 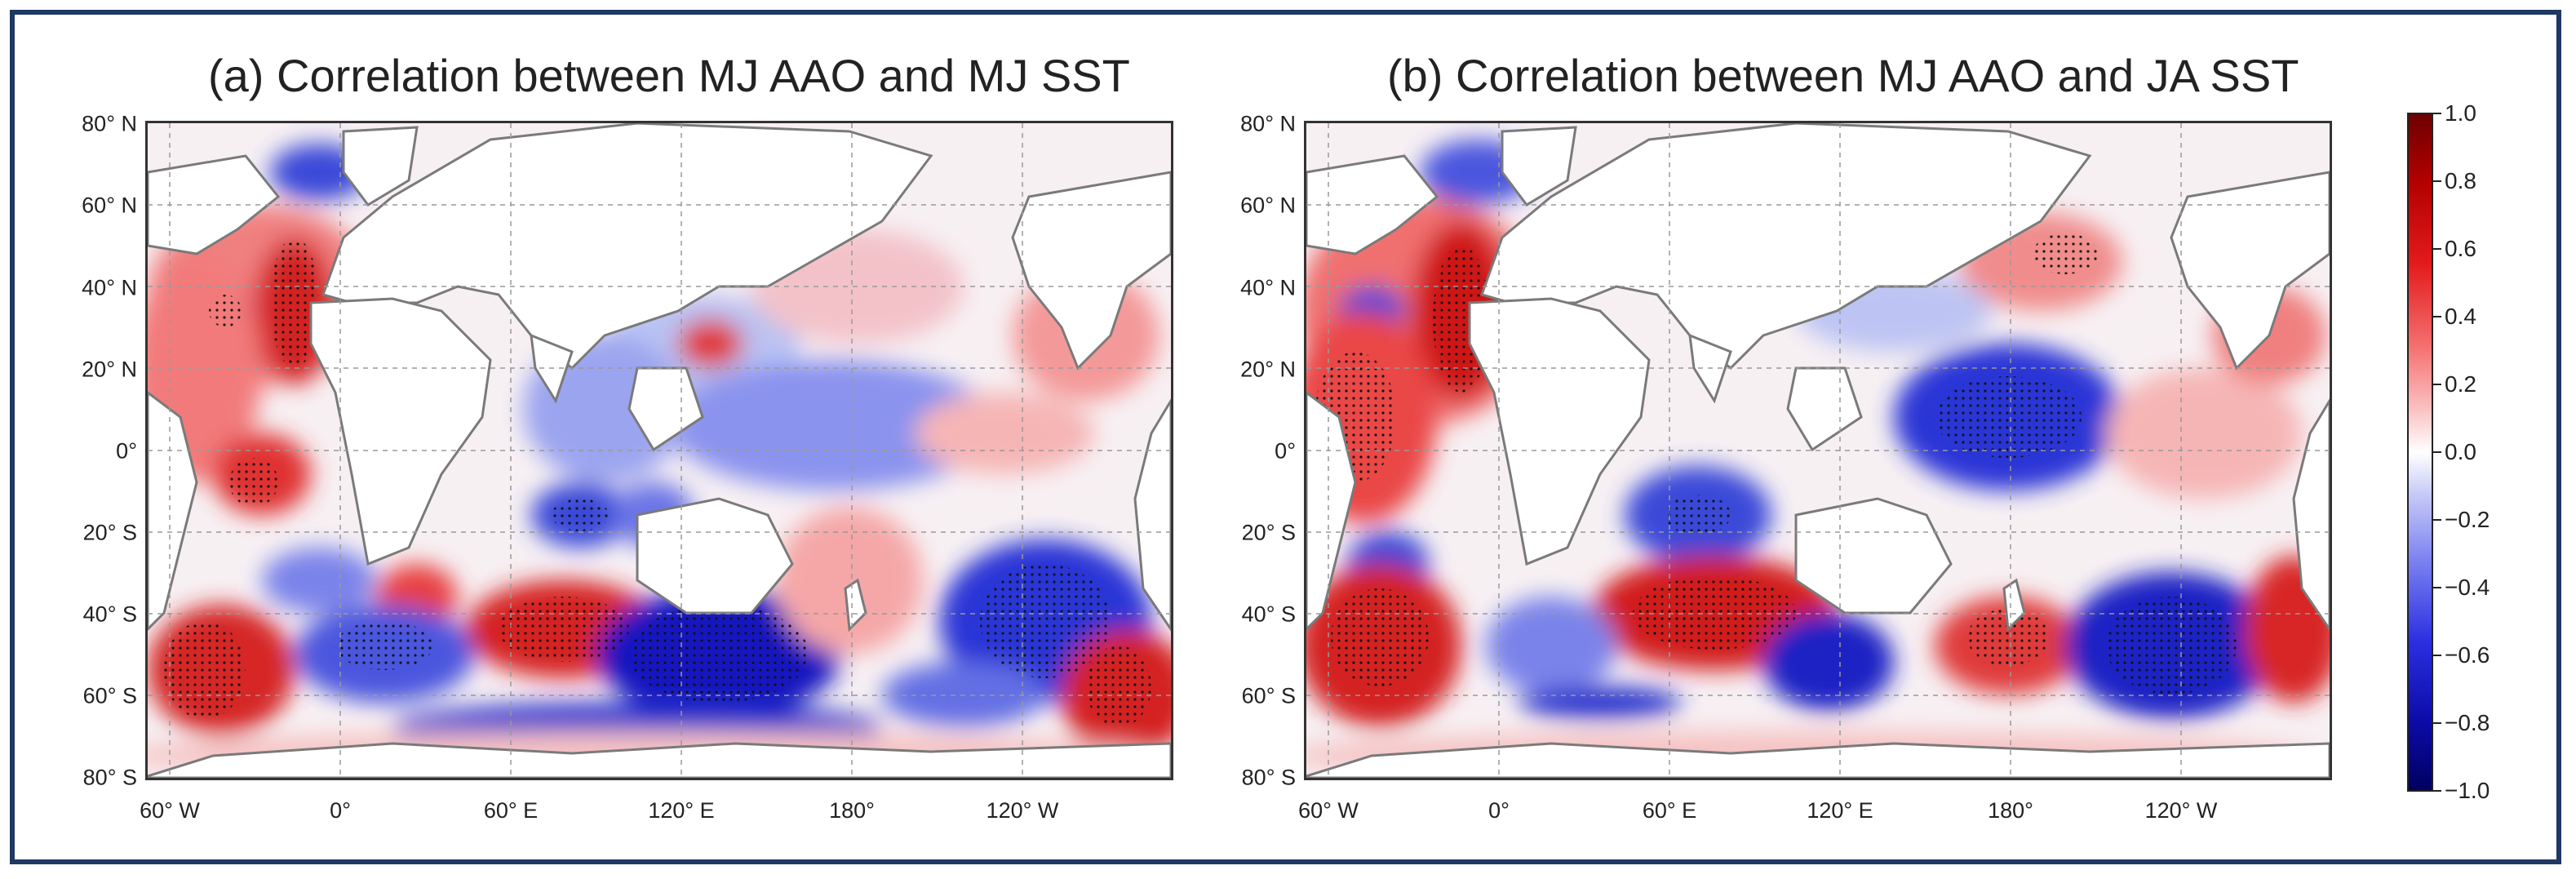 What do you see at coordinates (2460, 384) in the screenshot?
I see `colorbar-label: 0.2` at bounding box center [2460, 384].